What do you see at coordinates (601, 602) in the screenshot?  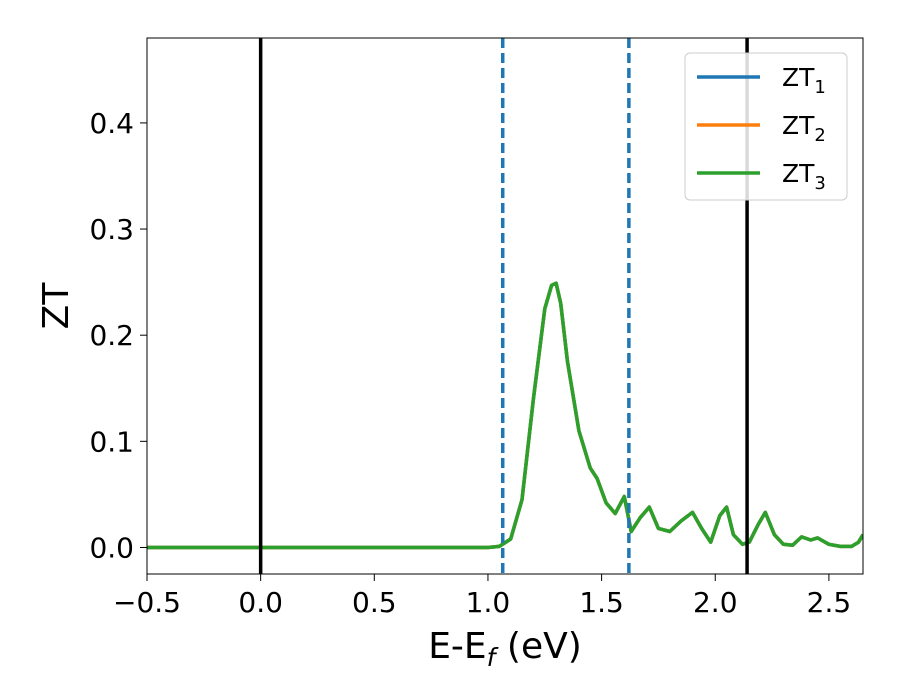 I see `x-tick-label: 1.5` at bounding box center [601, 602].